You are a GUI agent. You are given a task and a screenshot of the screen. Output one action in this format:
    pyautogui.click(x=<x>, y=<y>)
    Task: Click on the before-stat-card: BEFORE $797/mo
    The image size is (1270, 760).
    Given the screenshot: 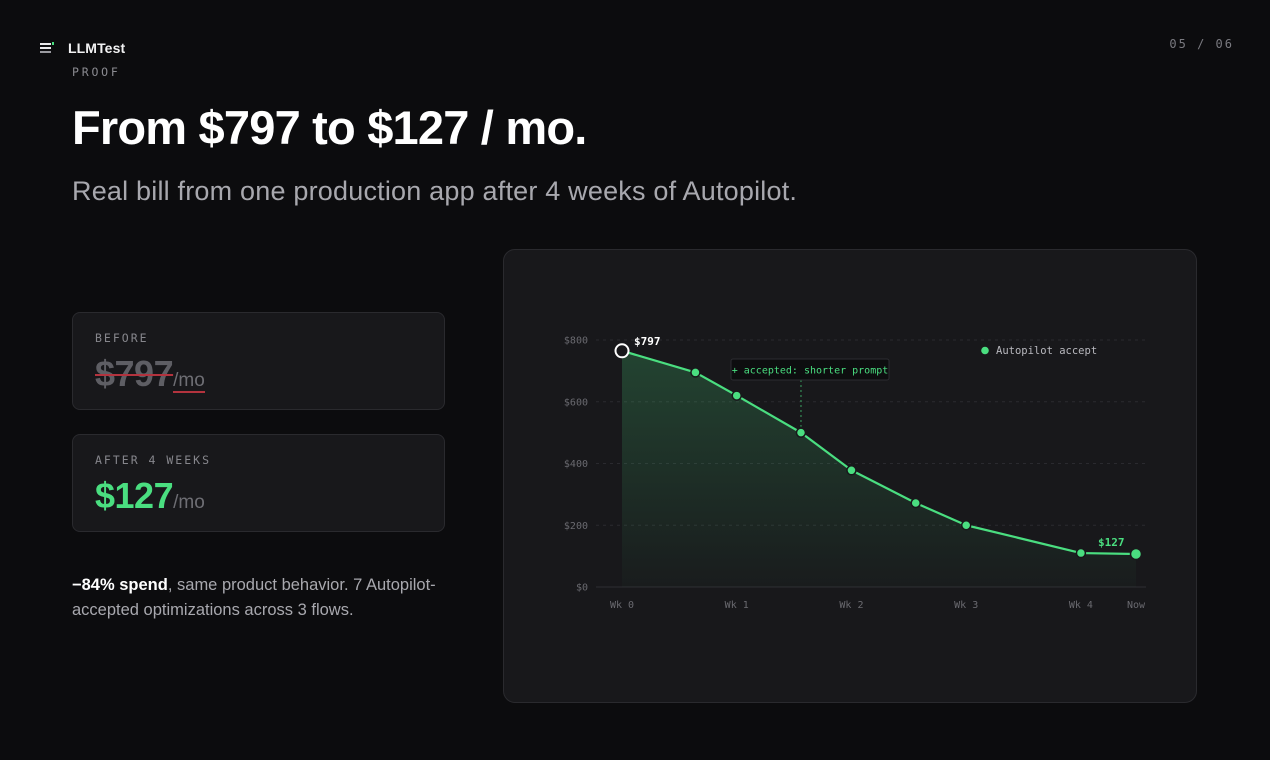 What is the action you would take?
    pyautogui.click(x=258, y=361)
    